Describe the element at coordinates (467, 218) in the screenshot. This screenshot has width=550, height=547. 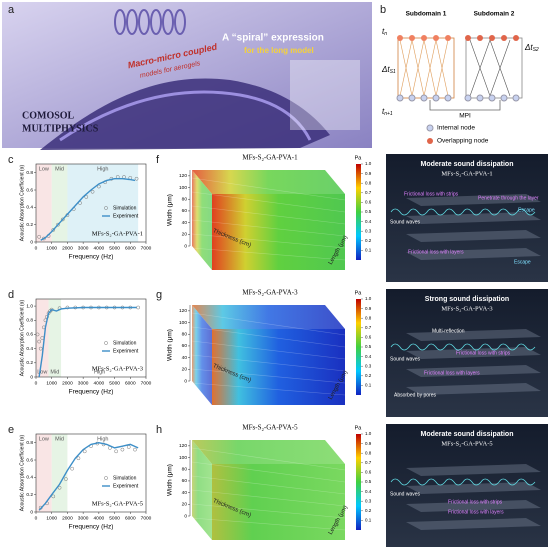
I see `illustration-background` at that location.